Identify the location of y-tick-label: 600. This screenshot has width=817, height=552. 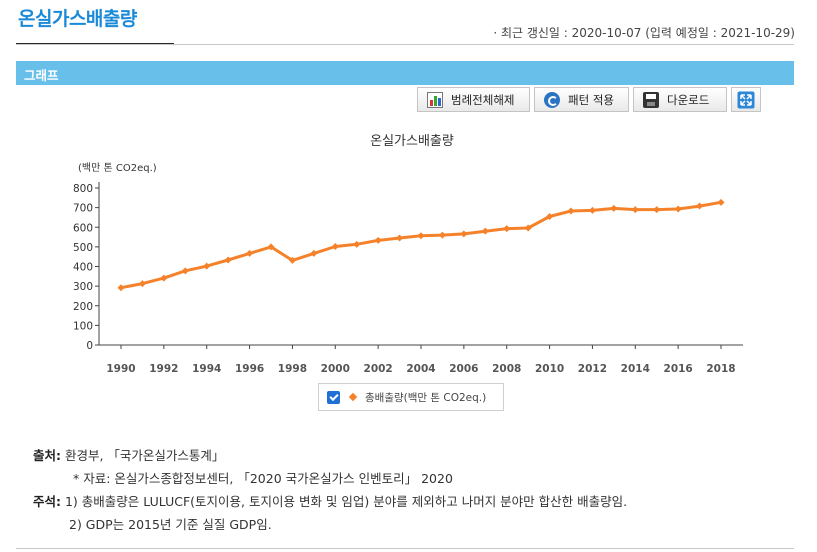
(83, 228).